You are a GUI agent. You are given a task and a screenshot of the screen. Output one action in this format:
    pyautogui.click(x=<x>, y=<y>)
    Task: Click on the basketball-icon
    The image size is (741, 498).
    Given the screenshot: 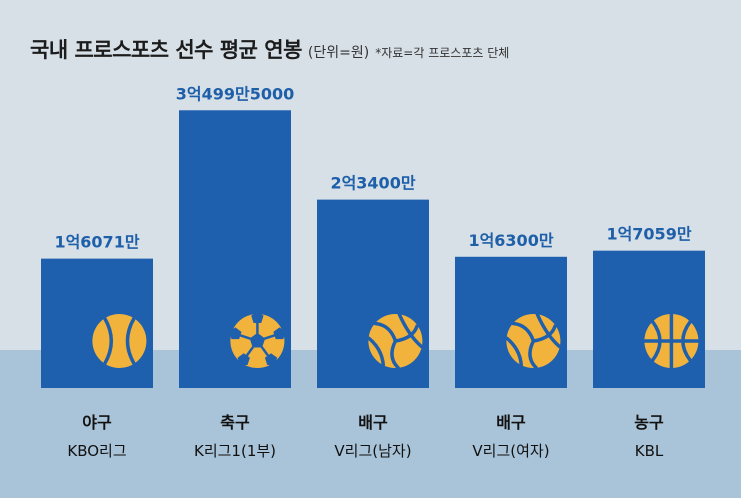 What is the action you would take?
    pyautogui.click(x=671, y=341)
    